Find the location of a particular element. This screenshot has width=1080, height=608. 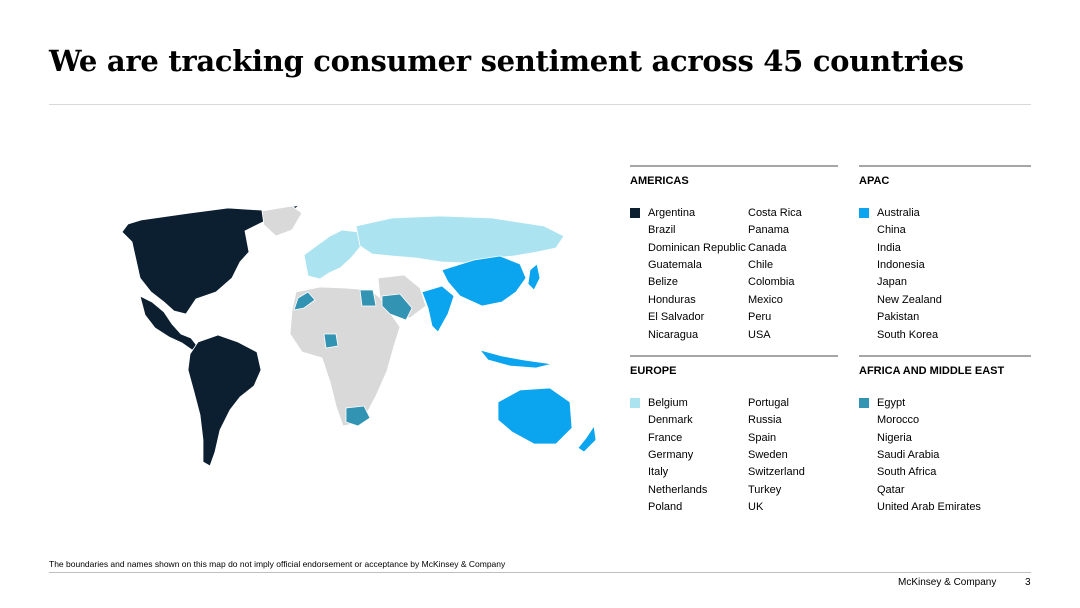

country-row: New Zealand is located at coordinates (900, 299).